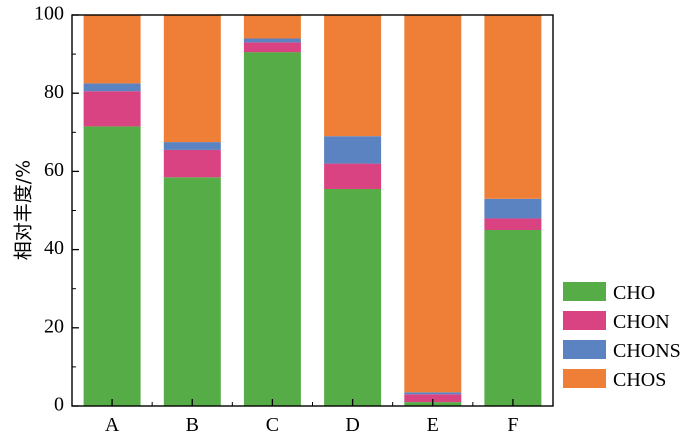 Image resolution: width=700 pixels, height=444 pixels. I want to click on x-tick-label-A: A, so click(112, 425).